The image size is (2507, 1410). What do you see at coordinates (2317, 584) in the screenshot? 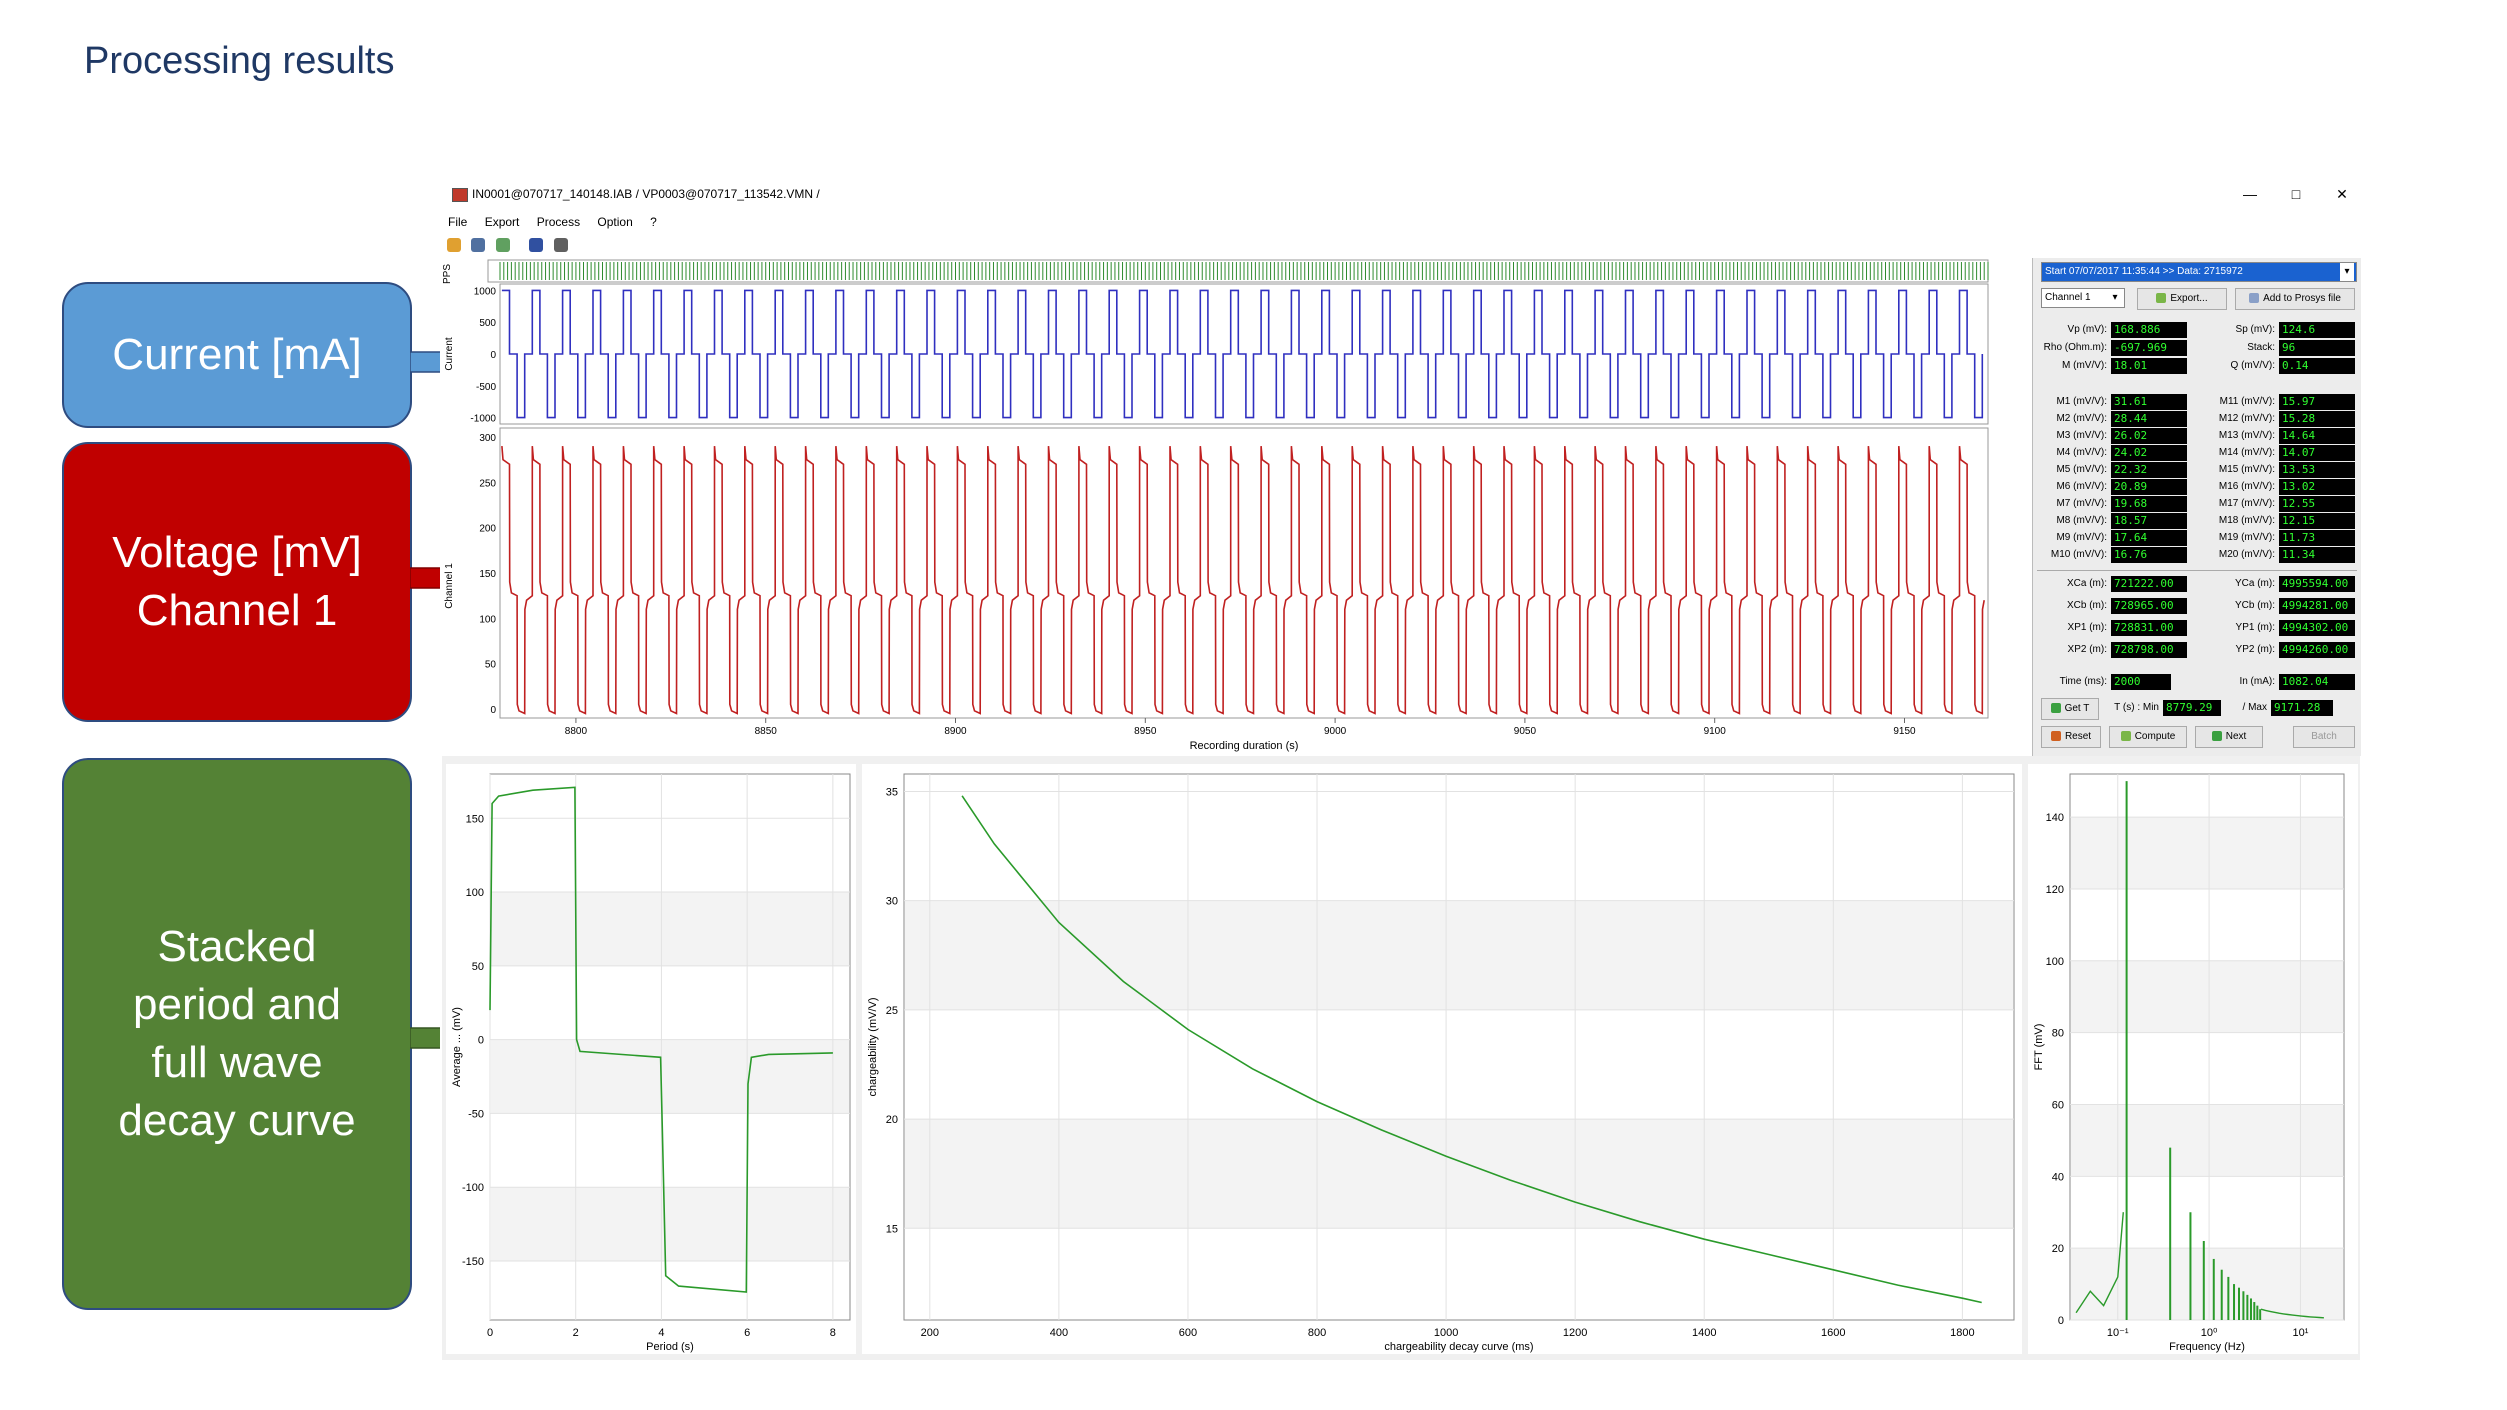
I see `yca-value: 4995594.00` at bounding box center [2317, 584].